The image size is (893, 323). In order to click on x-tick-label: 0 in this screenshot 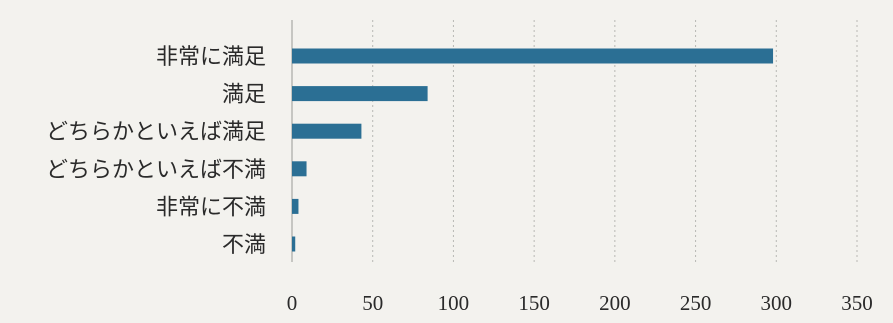, I will do `click(292, 303)`.